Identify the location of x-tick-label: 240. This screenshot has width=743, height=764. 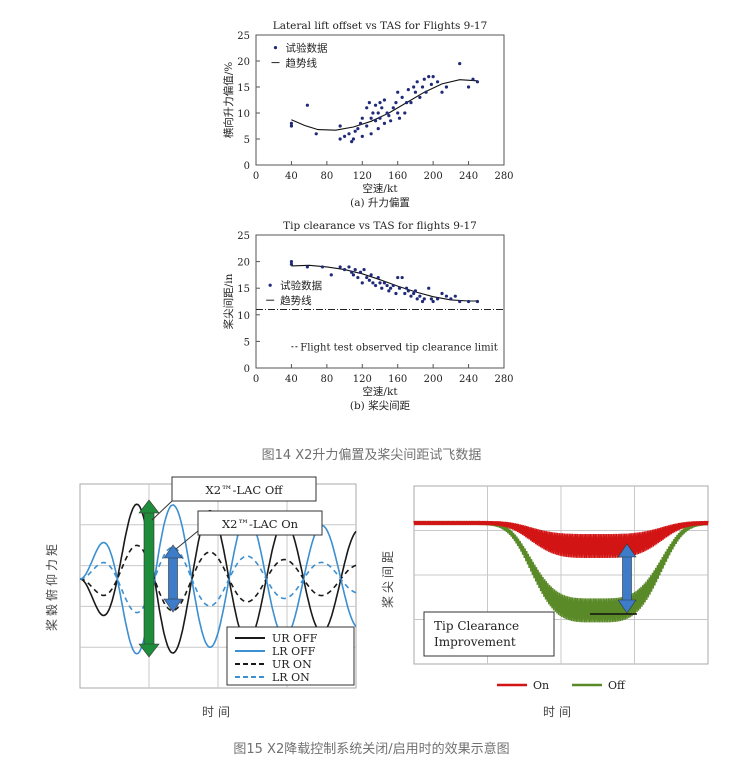
(468, 176).